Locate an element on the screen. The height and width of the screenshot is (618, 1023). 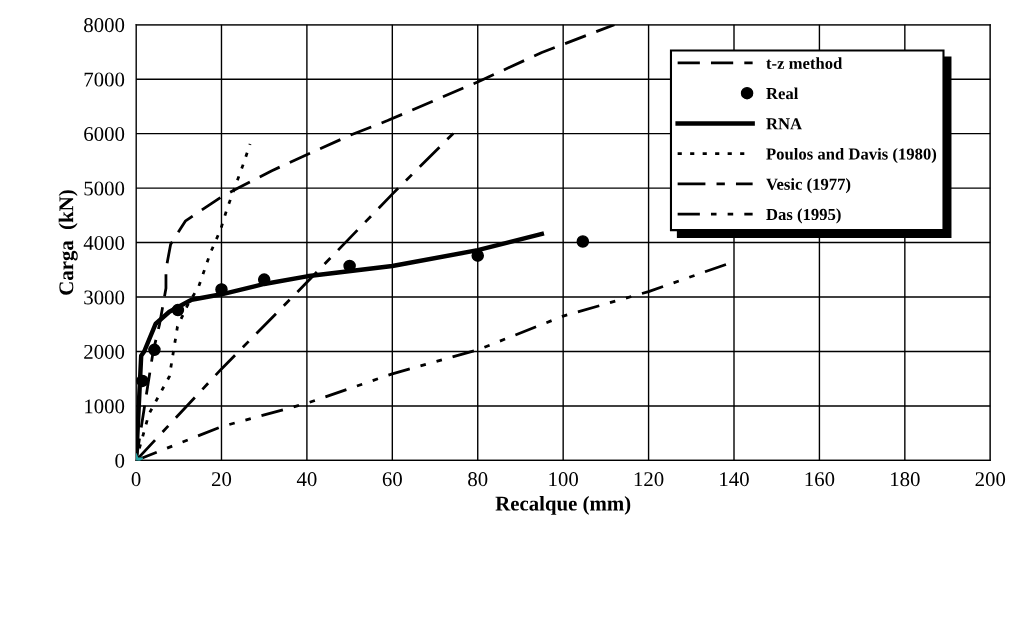
x-tick-label: 120 is located at coordinates (649, 479).